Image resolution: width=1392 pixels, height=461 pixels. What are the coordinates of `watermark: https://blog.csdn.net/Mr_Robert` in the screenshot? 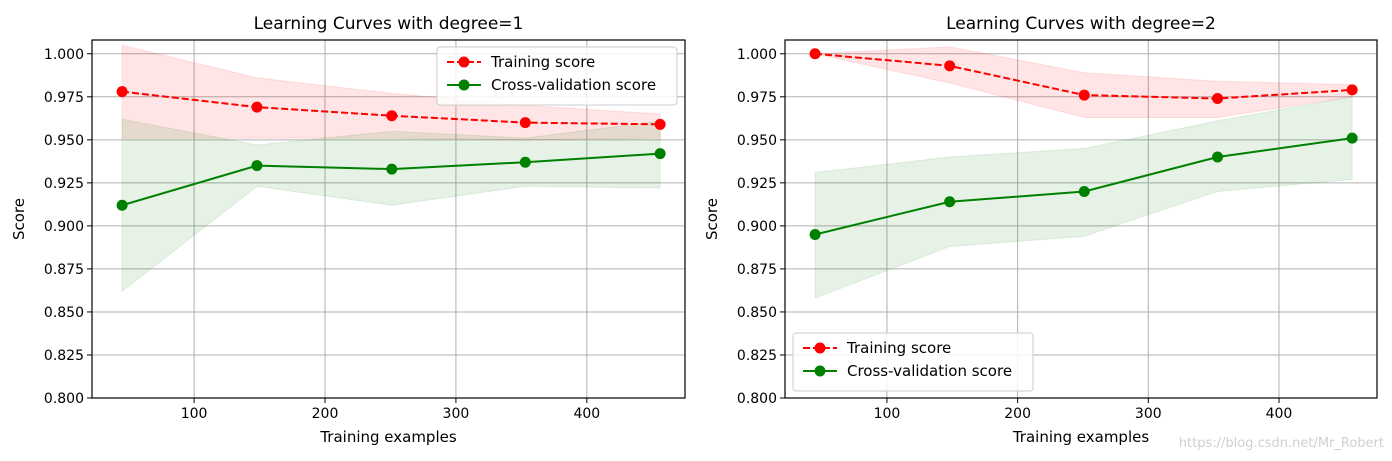 It's located at (1281, 443).